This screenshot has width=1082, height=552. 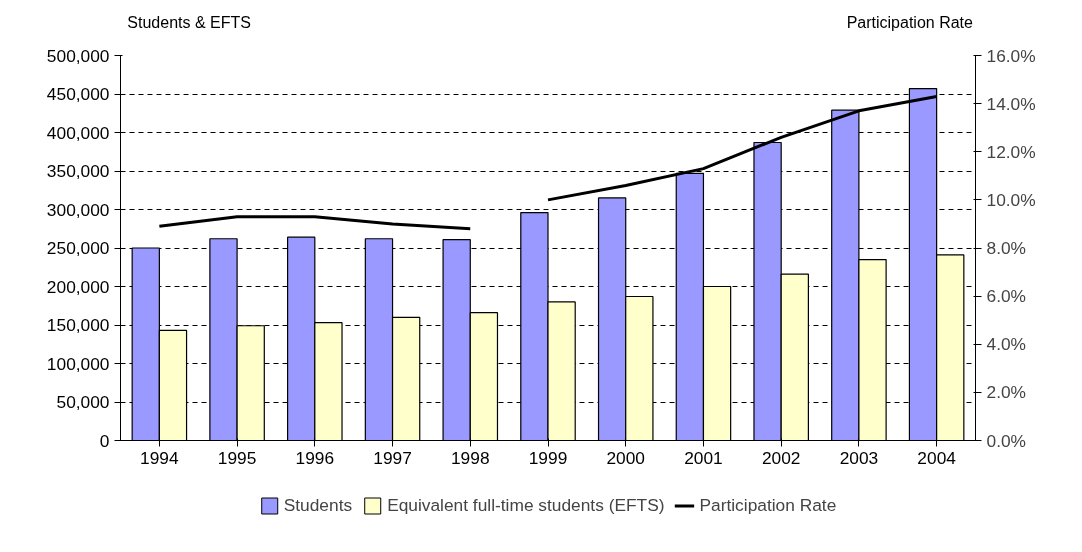 I want to click on x-tick-label: 2004, so click(x=937, y=457).